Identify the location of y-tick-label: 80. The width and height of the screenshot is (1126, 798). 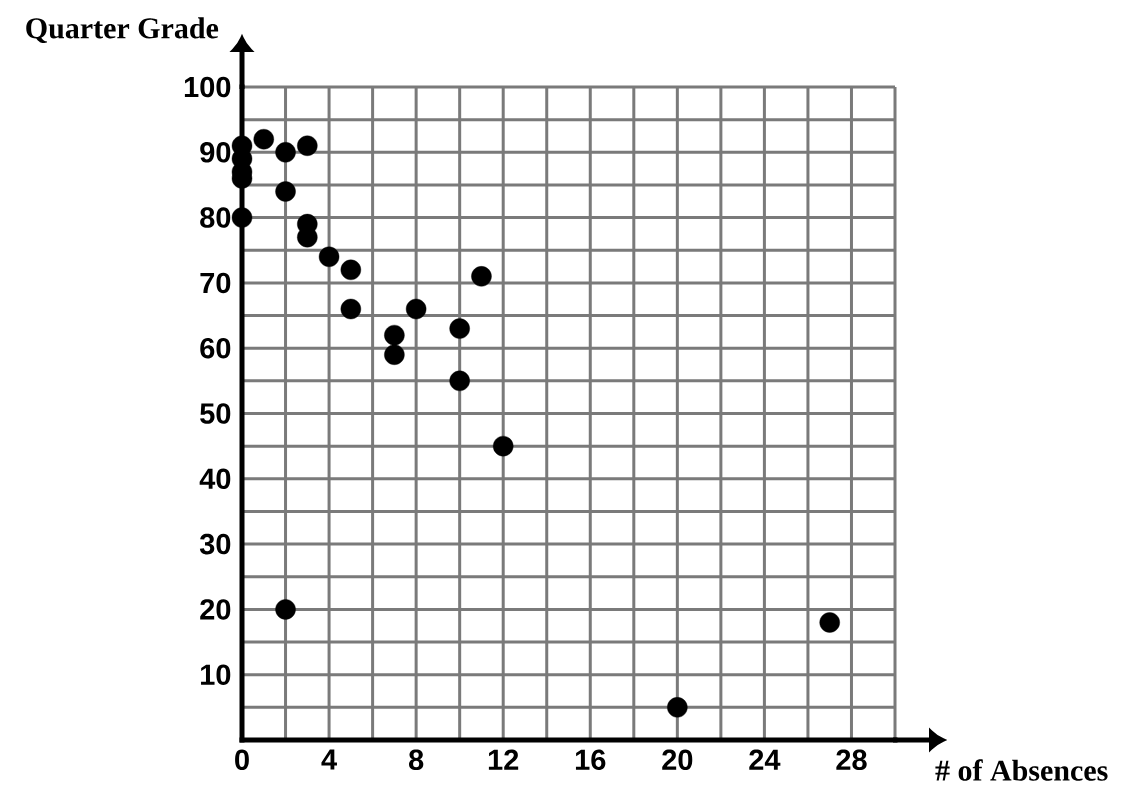
(215, 217).